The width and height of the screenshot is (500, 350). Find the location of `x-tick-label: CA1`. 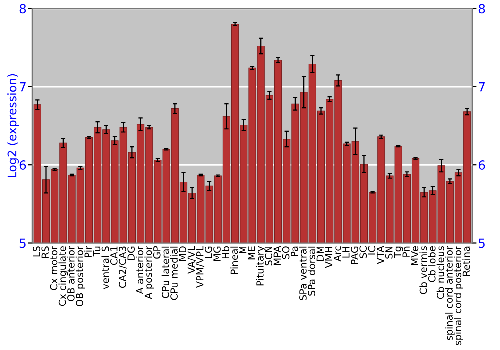

x-tick-label: CA1 is located at coordinates (114, 256).